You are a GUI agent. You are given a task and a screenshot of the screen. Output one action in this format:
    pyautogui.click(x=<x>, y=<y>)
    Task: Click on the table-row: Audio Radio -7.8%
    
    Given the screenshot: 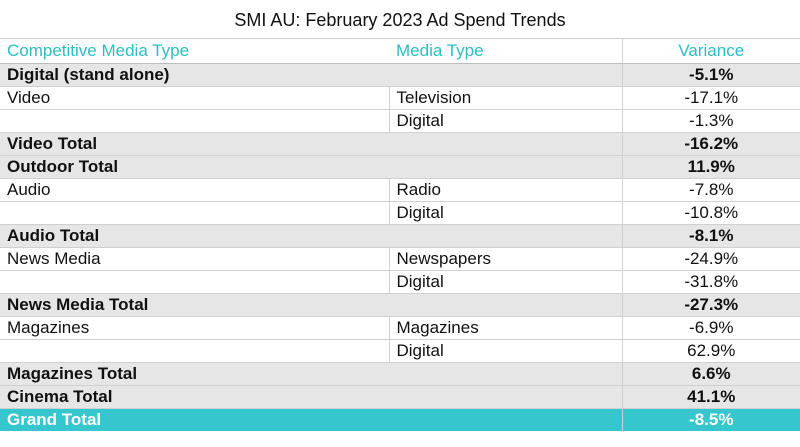 What is the action you would take?
    pyautogui.click(x=400, y=190)
    